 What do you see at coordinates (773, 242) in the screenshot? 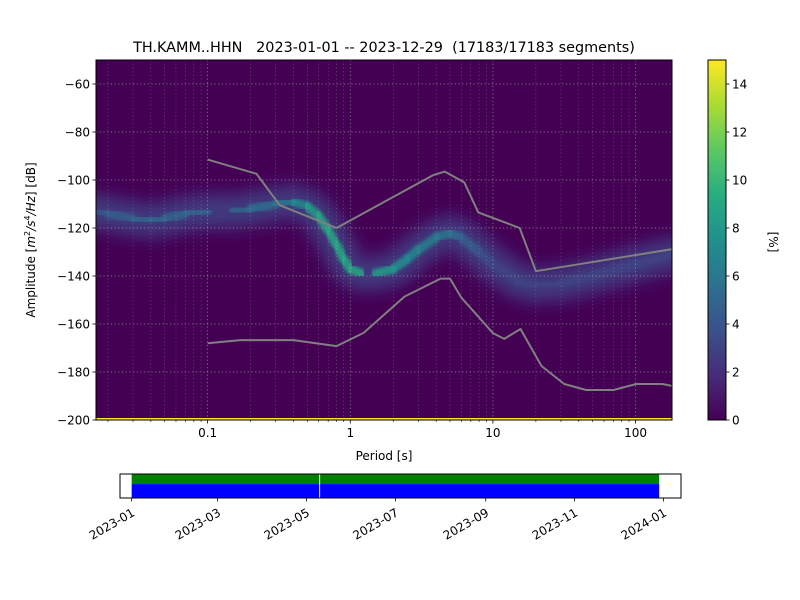
I see `colorbar-label: [%]` at bounding box center [773, 242].